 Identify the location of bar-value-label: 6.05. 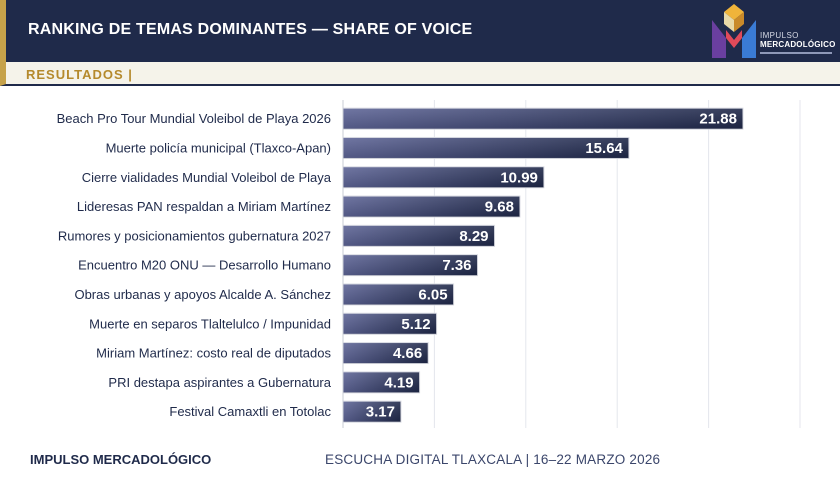
(432, 294).